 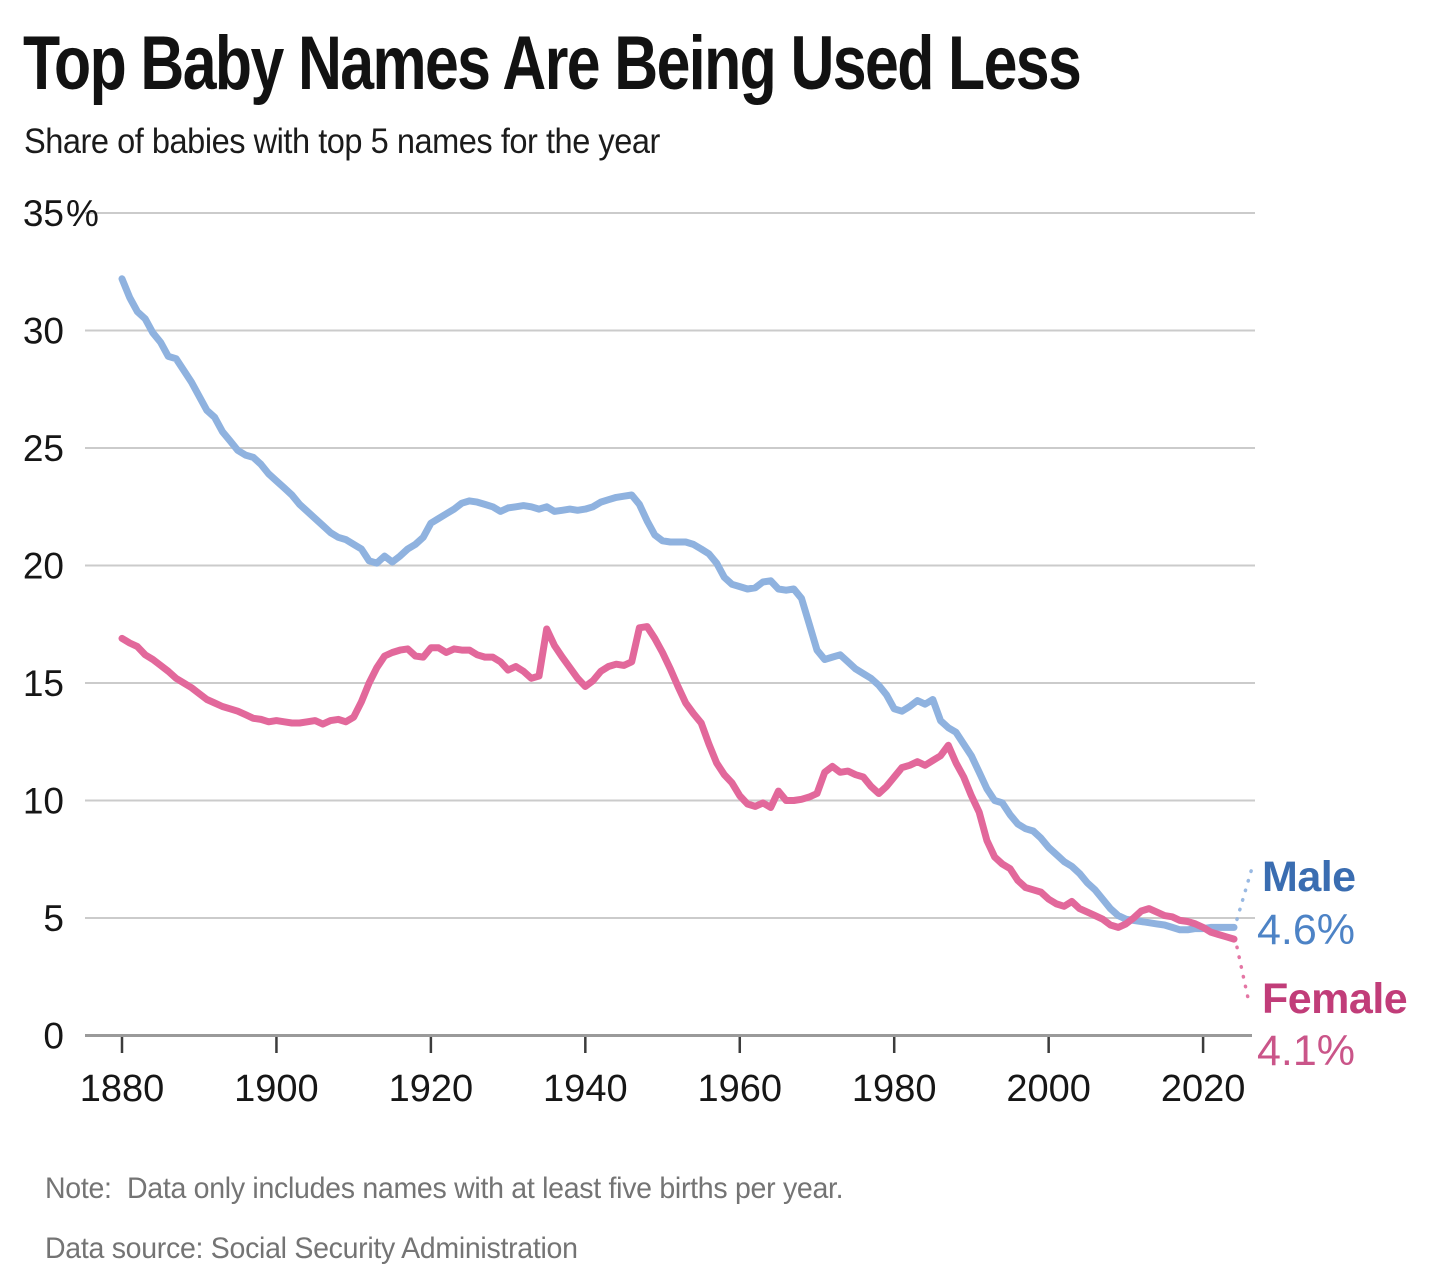 I want to click on female-series-value: 4.1%, so click(x=1306, y=1051).